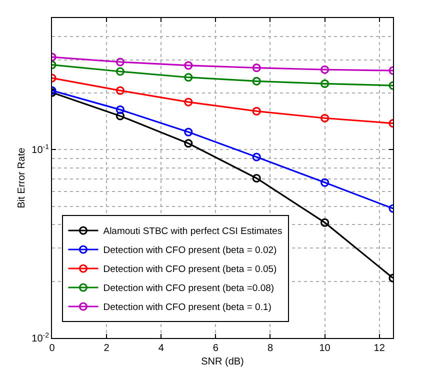  What do you see at coordinates (190, 250) in the screenshot?
I see `legend-label: Detection with CFO present (beta = 0.02)` at bounding box center [190, 250].